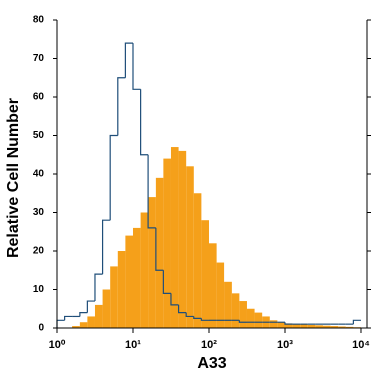 Image resolution: width=375 pixels, height=380 pixels. What do you see at coordinates (39, 135) in the screenshot?
I see `y-tick-label: 50` at bounding box center [39, 135].